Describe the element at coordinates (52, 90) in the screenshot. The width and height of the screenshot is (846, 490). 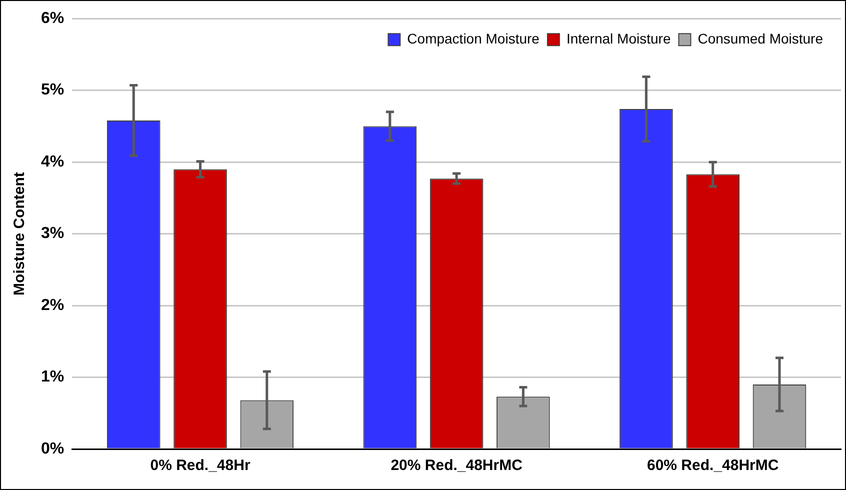
I see `y-tick-label: 5%` at that location.